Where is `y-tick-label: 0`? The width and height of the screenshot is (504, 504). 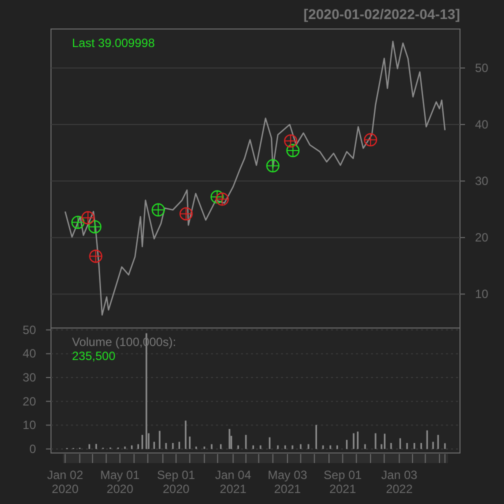 y-tick-label: 0 is located at coordinates (32, 449).